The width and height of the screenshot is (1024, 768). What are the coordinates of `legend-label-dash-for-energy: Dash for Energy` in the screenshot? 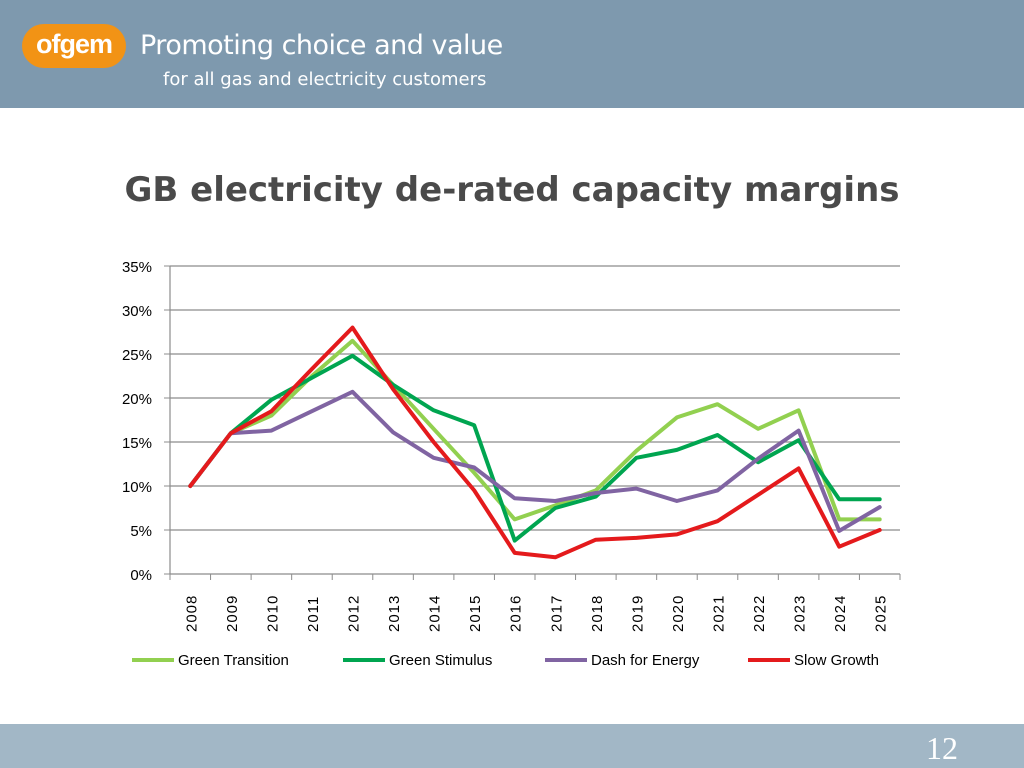 It's located at (645, 660).